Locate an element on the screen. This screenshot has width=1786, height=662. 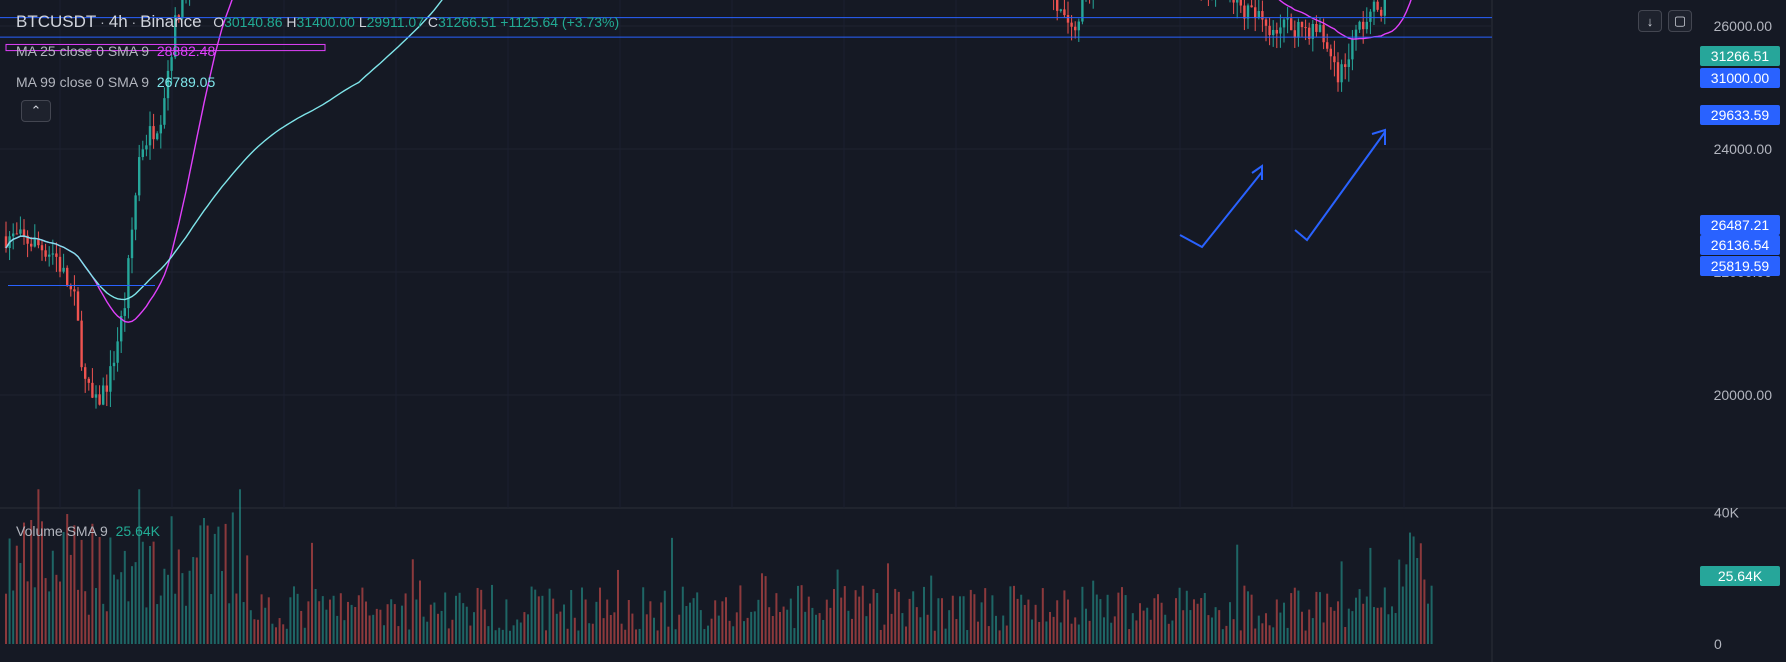
scroll-to-latest-button: ↓ is located at coordinates (1650, 21).